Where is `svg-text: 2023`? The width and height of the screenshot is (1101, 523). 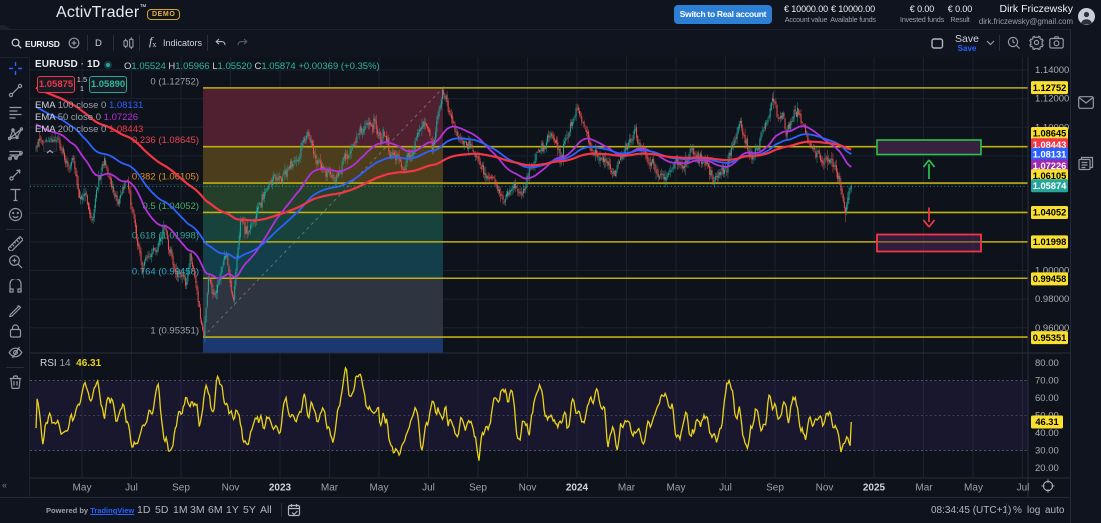
svg-text: 2023 is located at coordinates (280, 488).